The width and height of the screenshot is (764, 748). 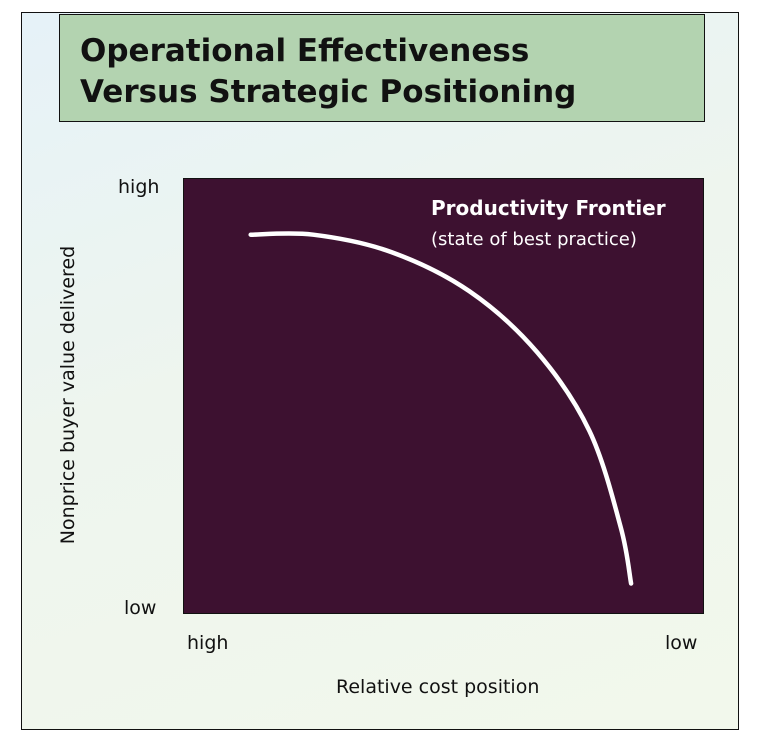 What do you see at coordinates (139, 187) in the screenshot?
I see `y-tick-high: high` at bounding box center [139, 187].